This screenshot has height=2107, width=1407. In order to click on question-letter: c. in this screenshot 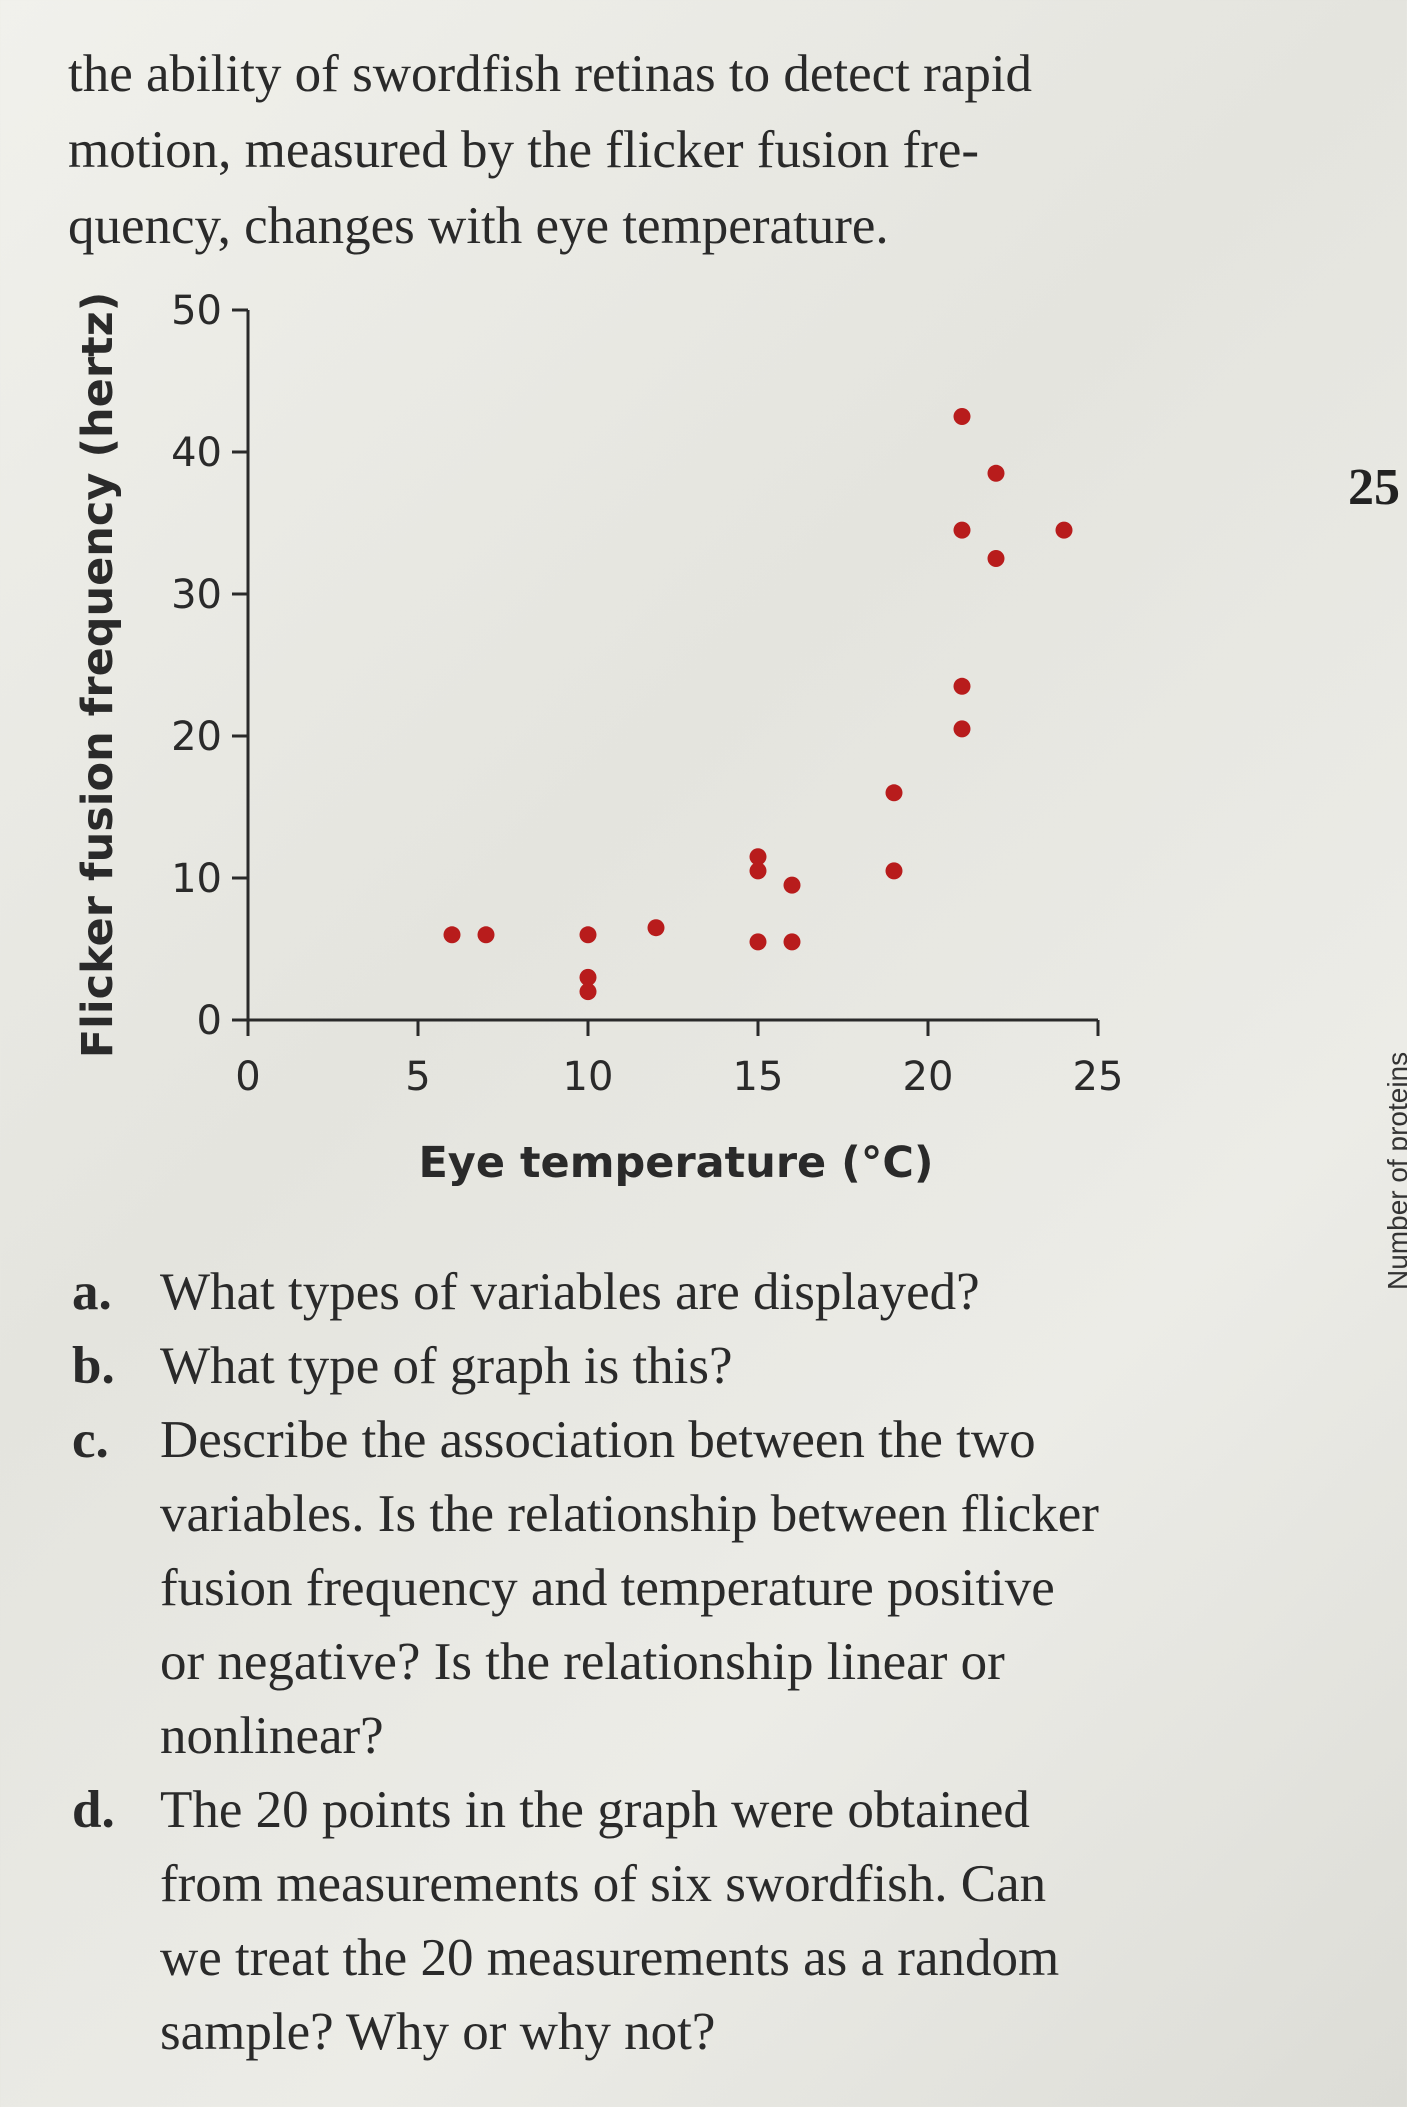, I will do `click(90, 1440)`.